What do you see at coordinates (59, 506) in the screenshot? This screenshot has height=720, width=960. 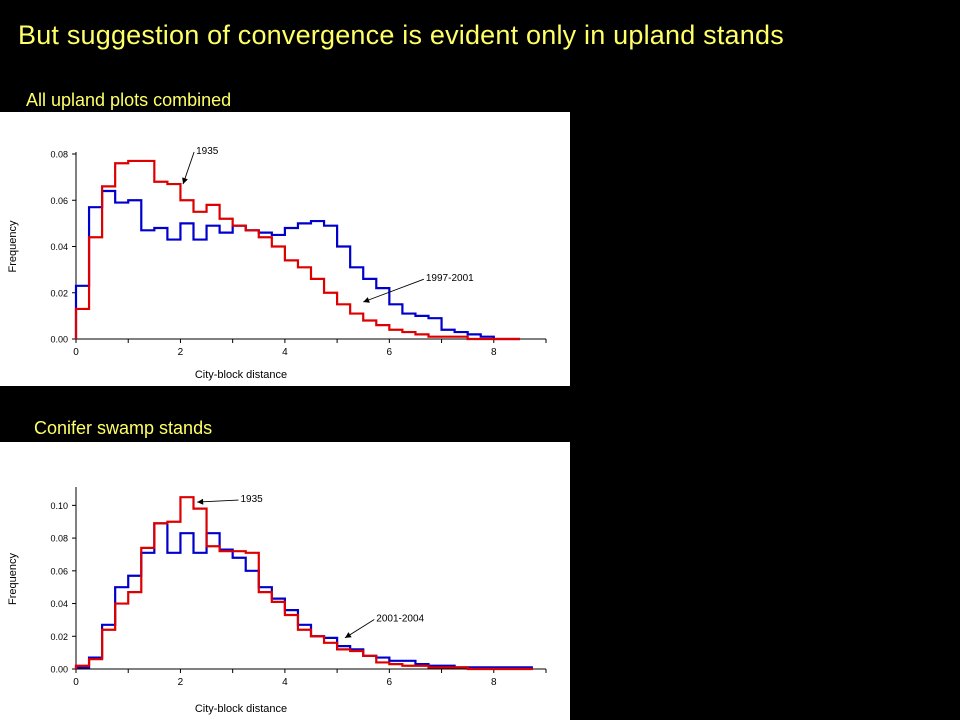 I see `y-tick-label: 0.10` at bounding box center [59, 506].